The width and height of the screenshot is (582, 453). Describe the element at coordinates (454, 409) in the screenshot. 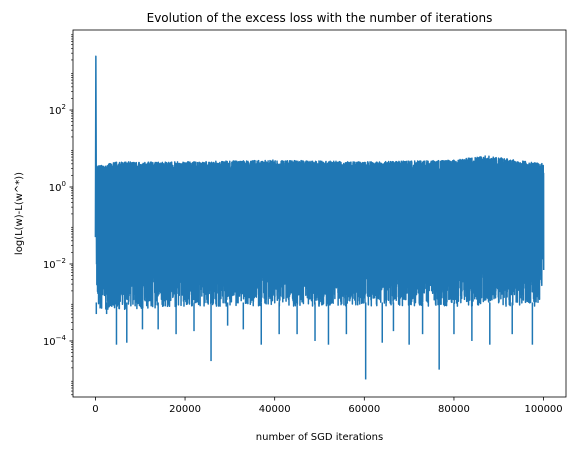

I see `x-tick-label: 80000` at that location.